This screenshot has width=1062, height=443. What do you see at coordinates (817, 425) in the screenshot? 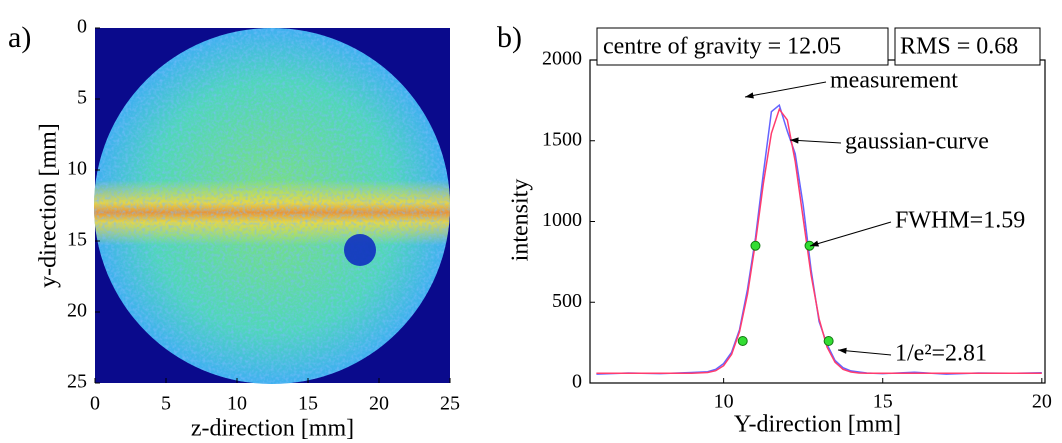
I see `x-axis-label: Y-direction [mm]` at bounding box center [817, 425].